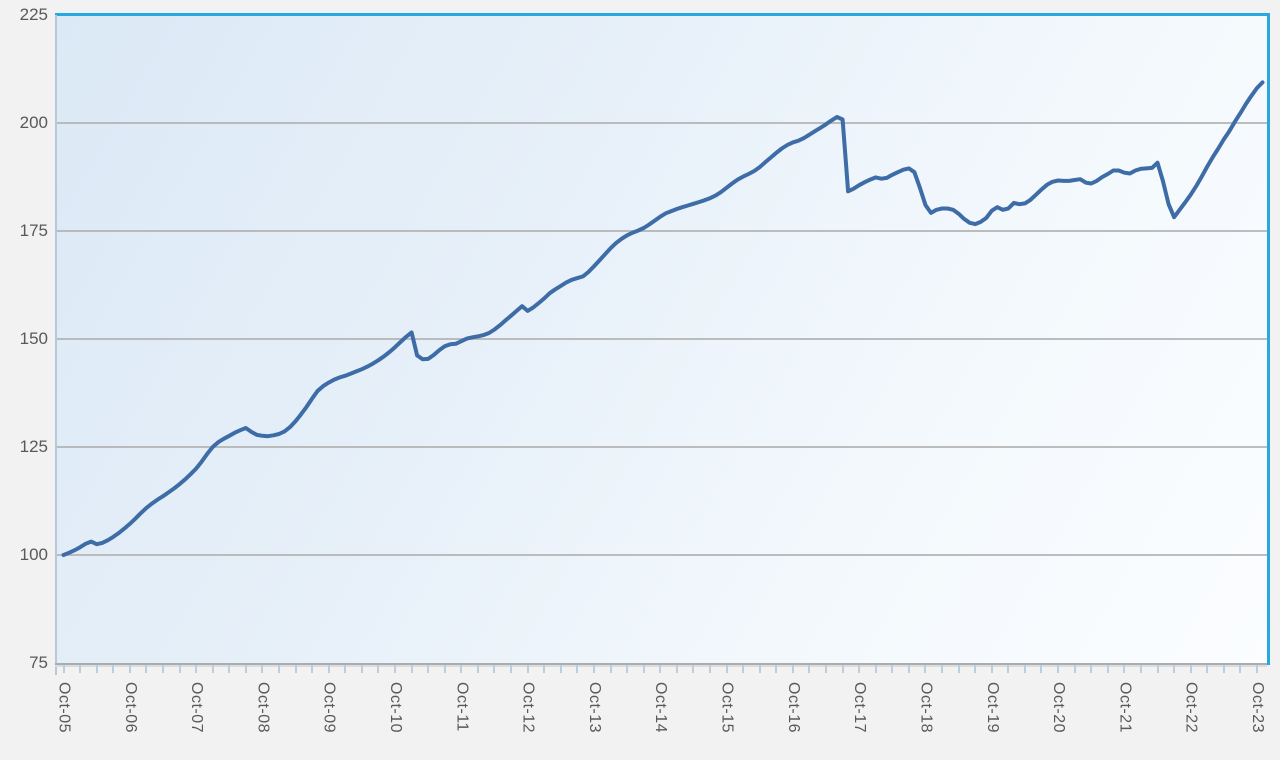  I want to click on y-axis-label: 200, so click(33, 122).